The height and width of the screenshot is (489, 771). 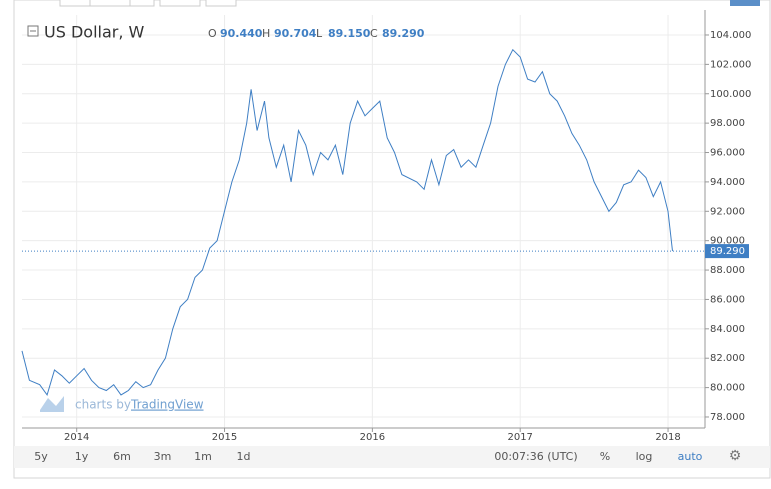 I want to click on y-tick-label: 88.000, so click(x=727, y=270).